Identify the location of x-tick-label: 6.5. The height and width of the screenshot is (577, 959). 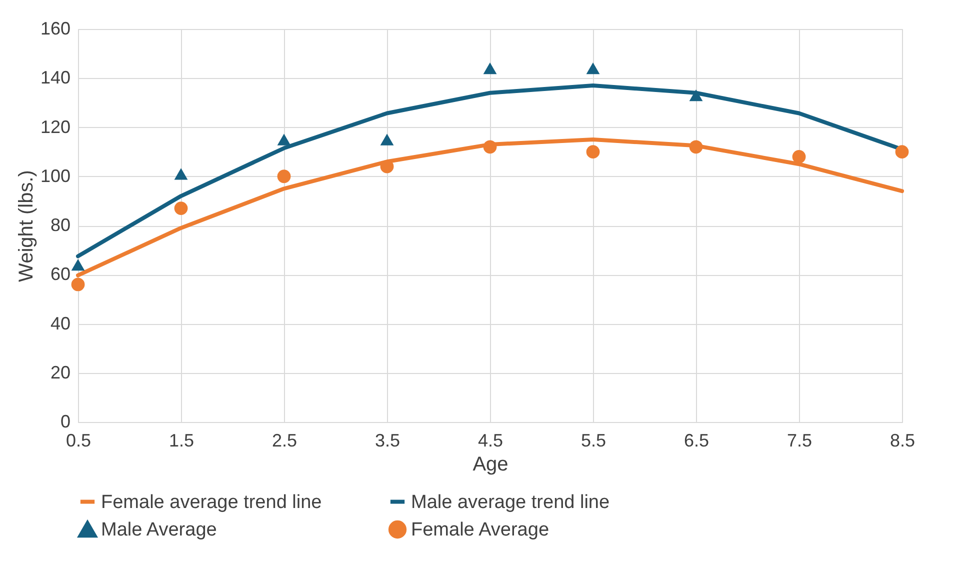
(697, 440).